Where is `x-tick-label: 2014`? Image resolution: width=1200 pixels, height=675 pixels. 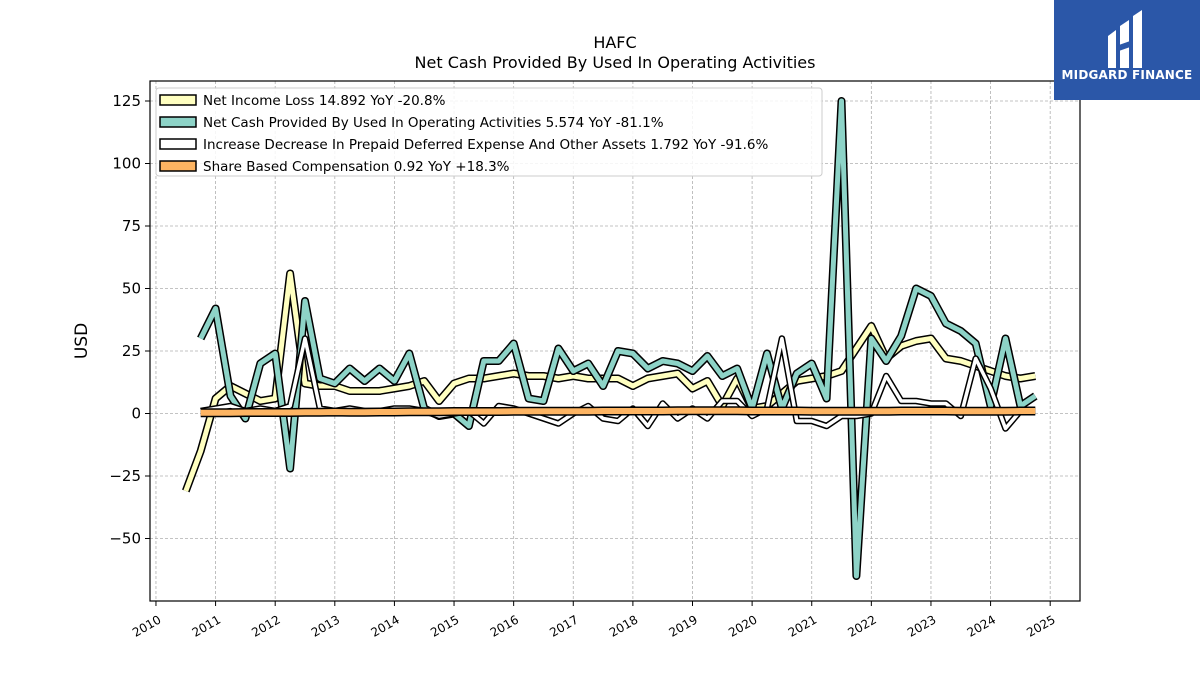 x-tick-label: 2014 is located at coordinates (384, 625).